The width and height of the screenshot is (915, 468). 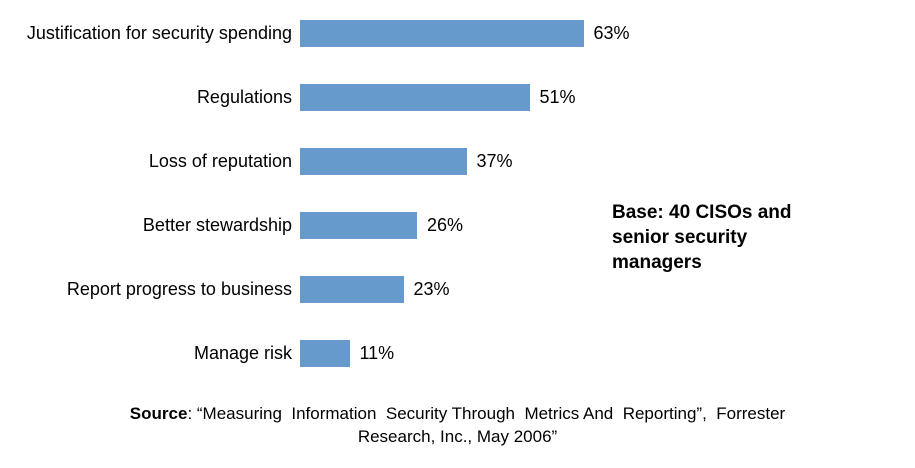 I want to click on chart-row: Report progress to business 23%, so click(x=225, y=289).